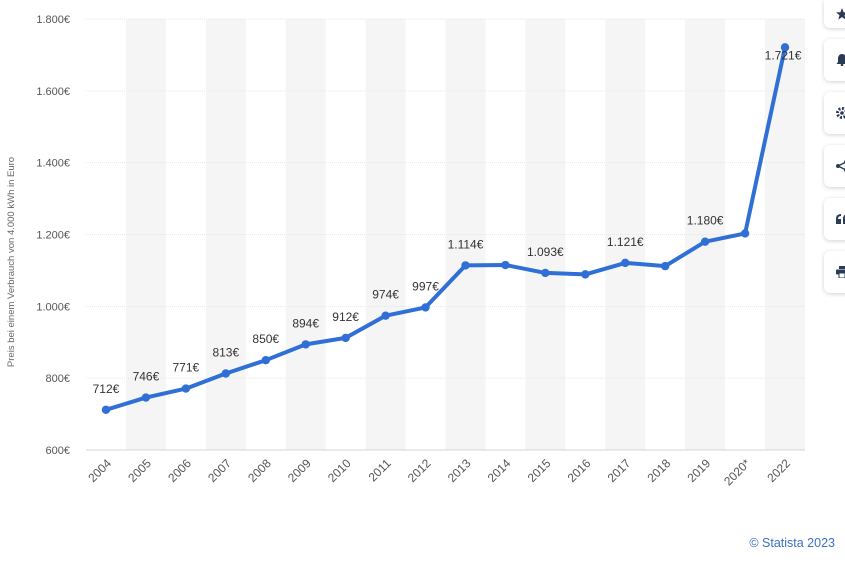  I want to click on data-label: 1.121€, so click(625, 242).